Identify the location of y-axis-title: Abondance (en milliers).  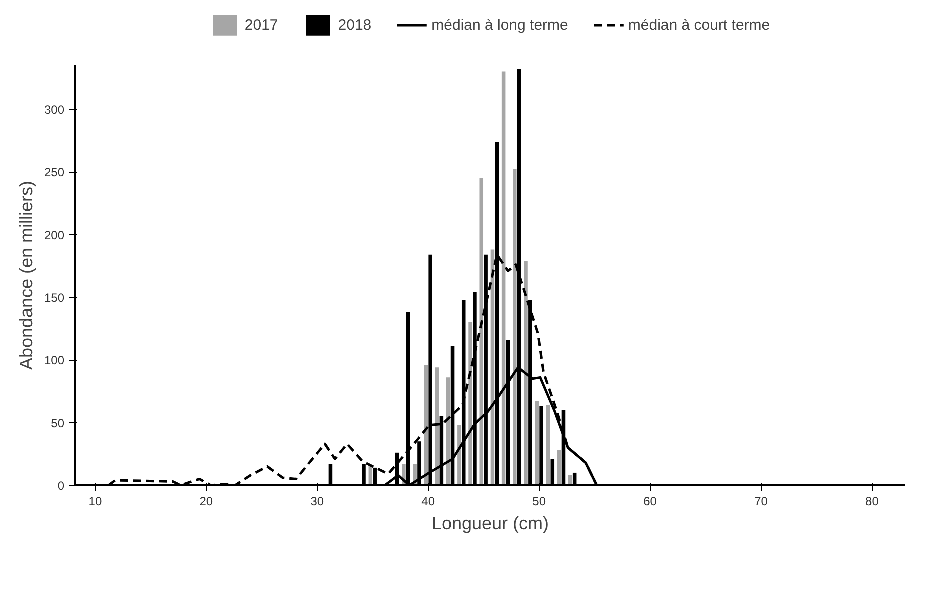
(26, 275).